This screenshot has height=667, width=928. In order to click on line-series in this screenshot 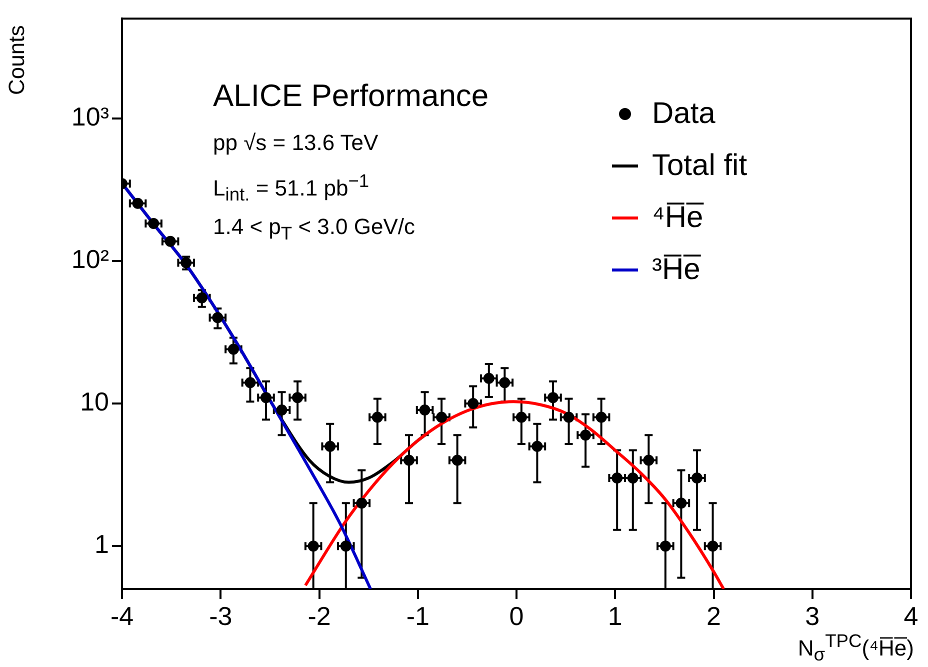, I will do `click(515, 494)`.